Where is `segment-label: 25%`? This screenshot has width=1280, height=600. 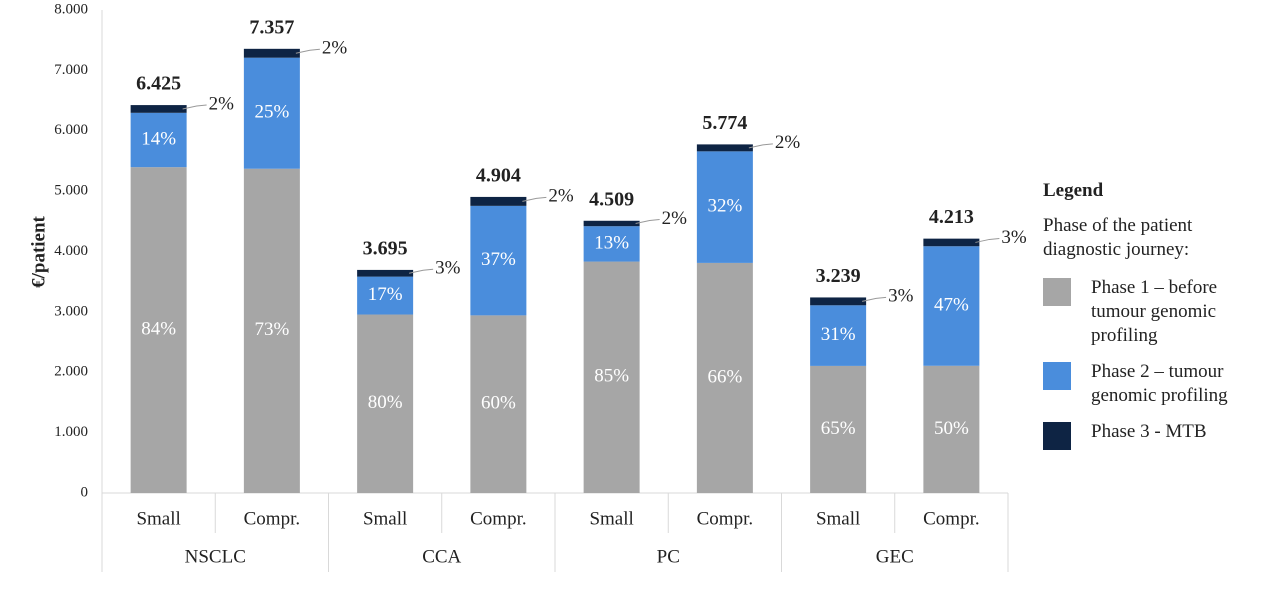
segment-label: 25% is located at coordinates (271, 112).